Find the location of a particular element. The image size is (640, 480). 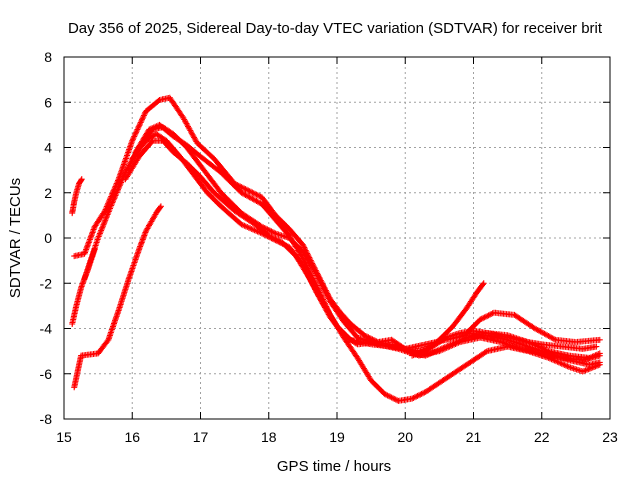

x-tick-label: 17 is located at coordinates (201, 437).